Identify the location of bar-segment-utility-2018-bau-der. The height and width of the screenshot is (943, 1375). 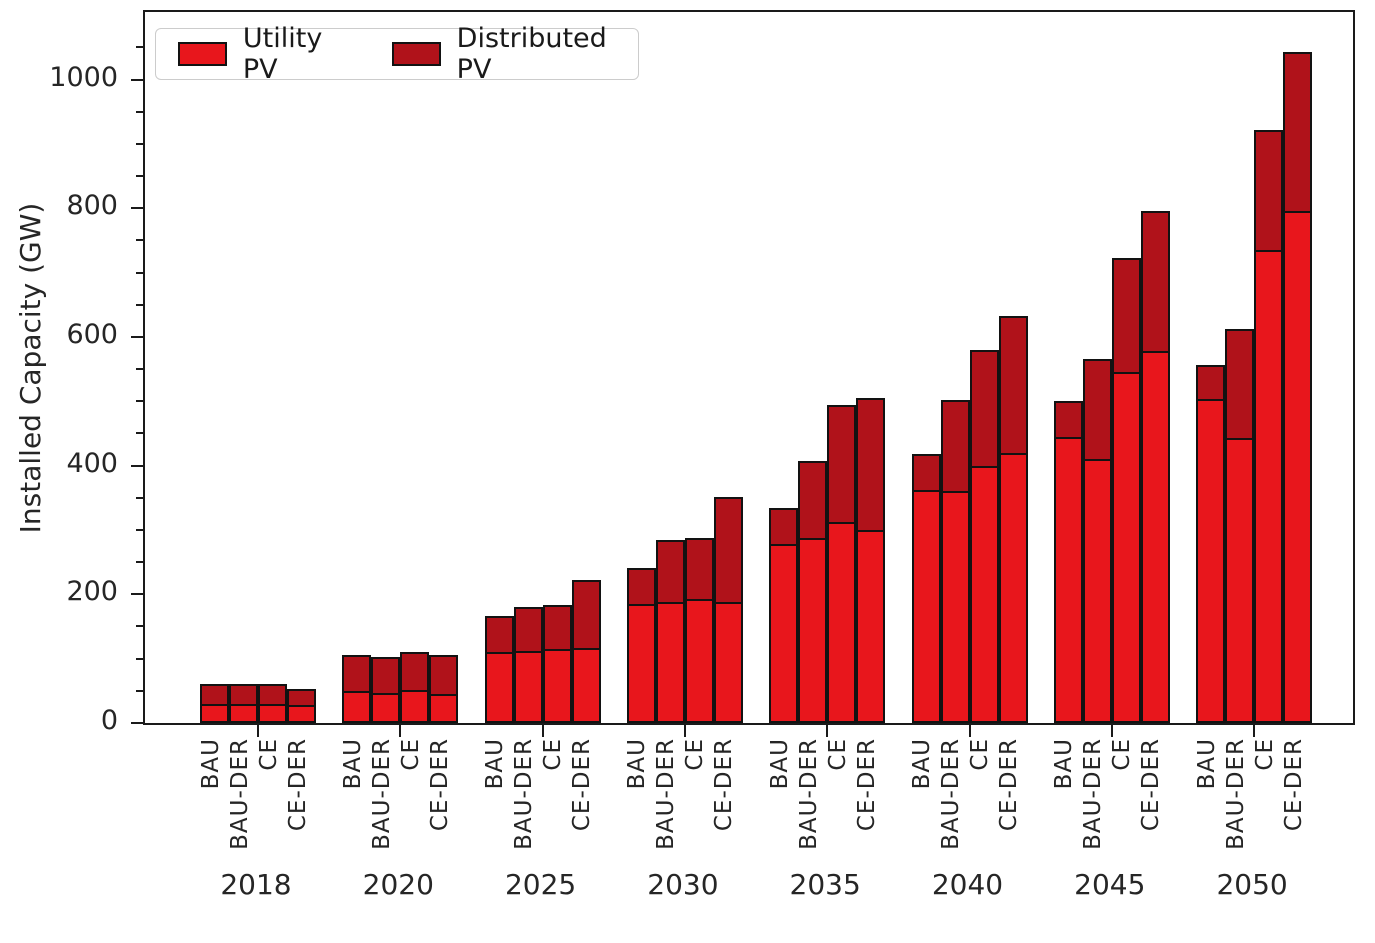
(243, 713).